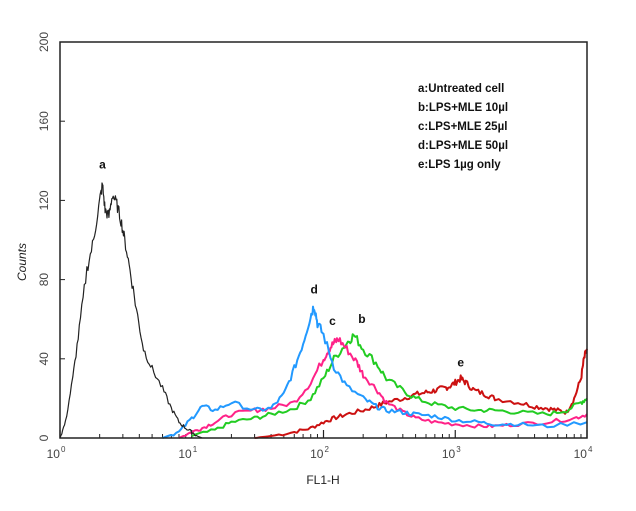 Image resolution: width=636 pixels, height=511 pixels. What do you see at coordinates (451, 453) in the screenshot?
I see `x-tick-label: 10³` at bounding box center [451, 453].